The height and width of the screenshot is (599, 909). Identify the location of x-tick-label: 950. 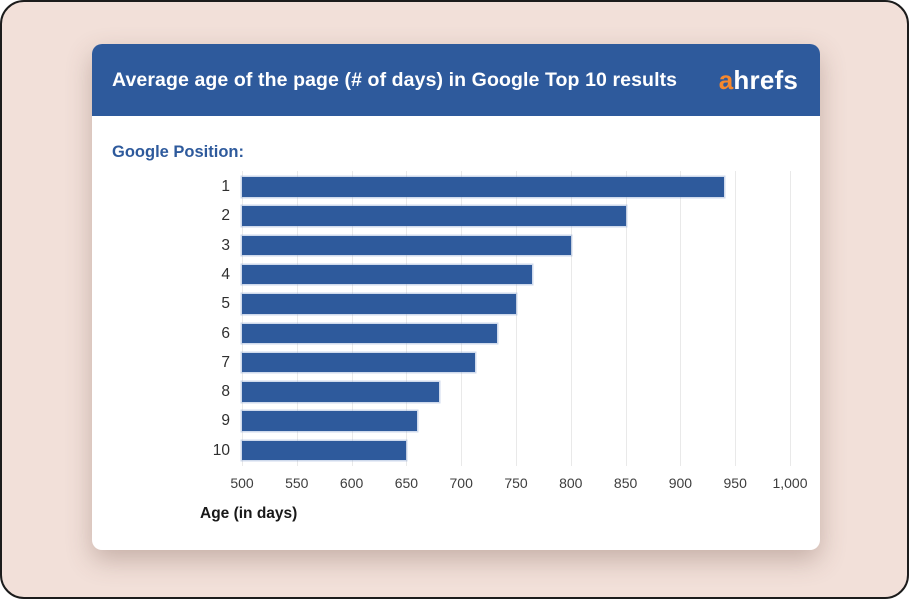
(735, 483).